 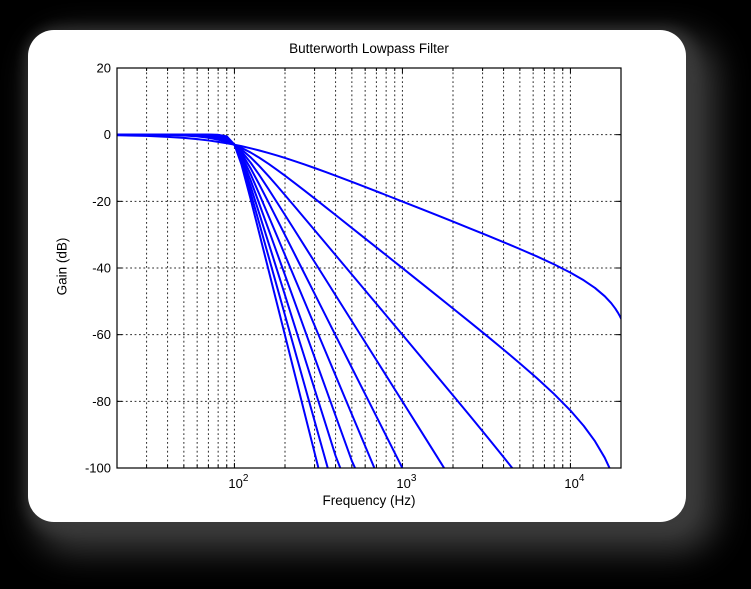 I want to click on y-tick-label: -20, so click(x=101, y=201).